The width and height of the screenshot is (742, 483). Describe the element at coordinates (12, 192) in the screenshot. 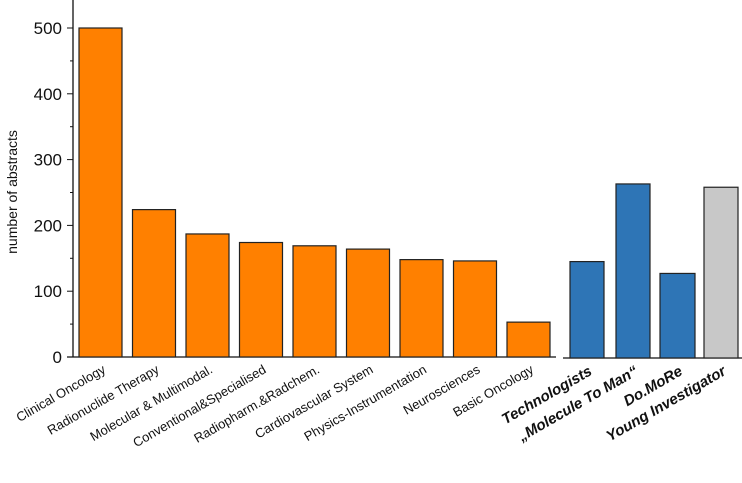

I see `y-axis-label: number of abstracts` at that location.